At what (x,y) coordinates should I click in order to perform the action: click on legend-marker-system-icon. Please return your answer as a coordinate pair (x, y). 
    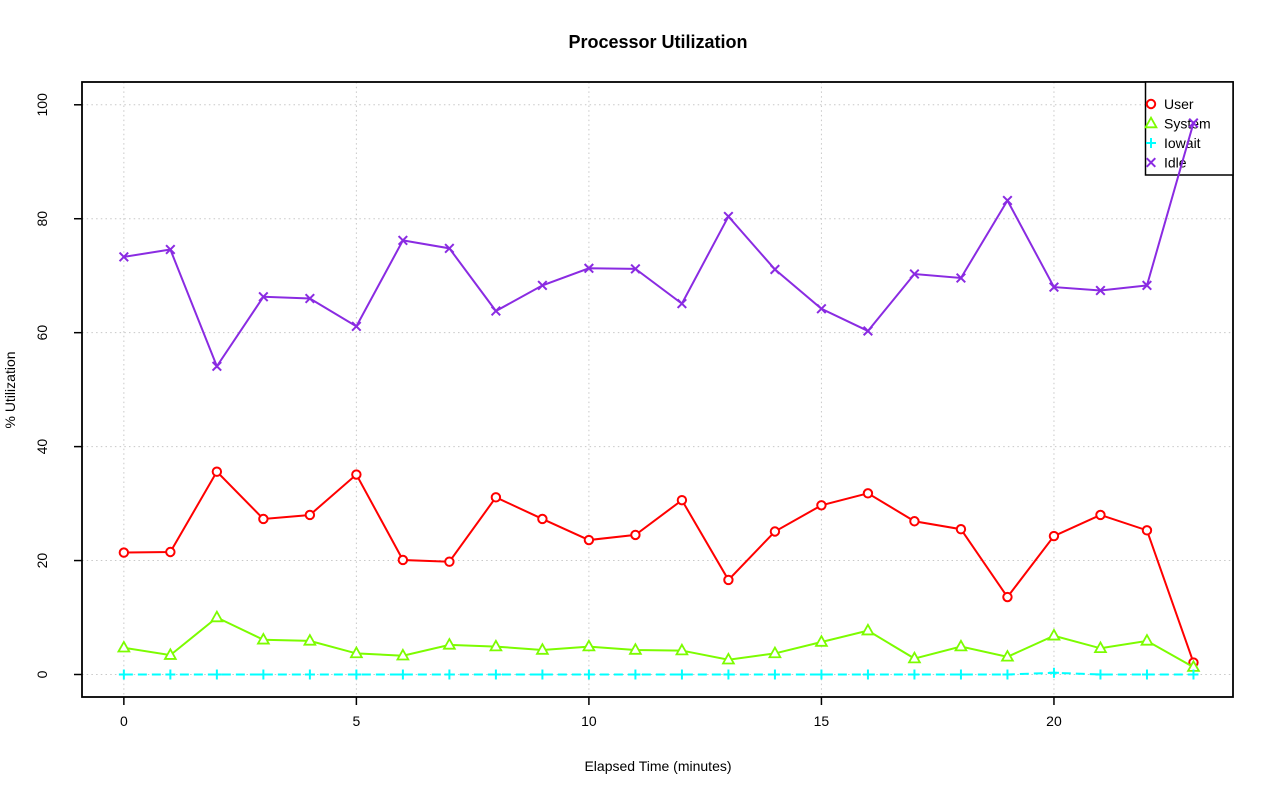
    Looking at the image, I should click on (1151, 122).